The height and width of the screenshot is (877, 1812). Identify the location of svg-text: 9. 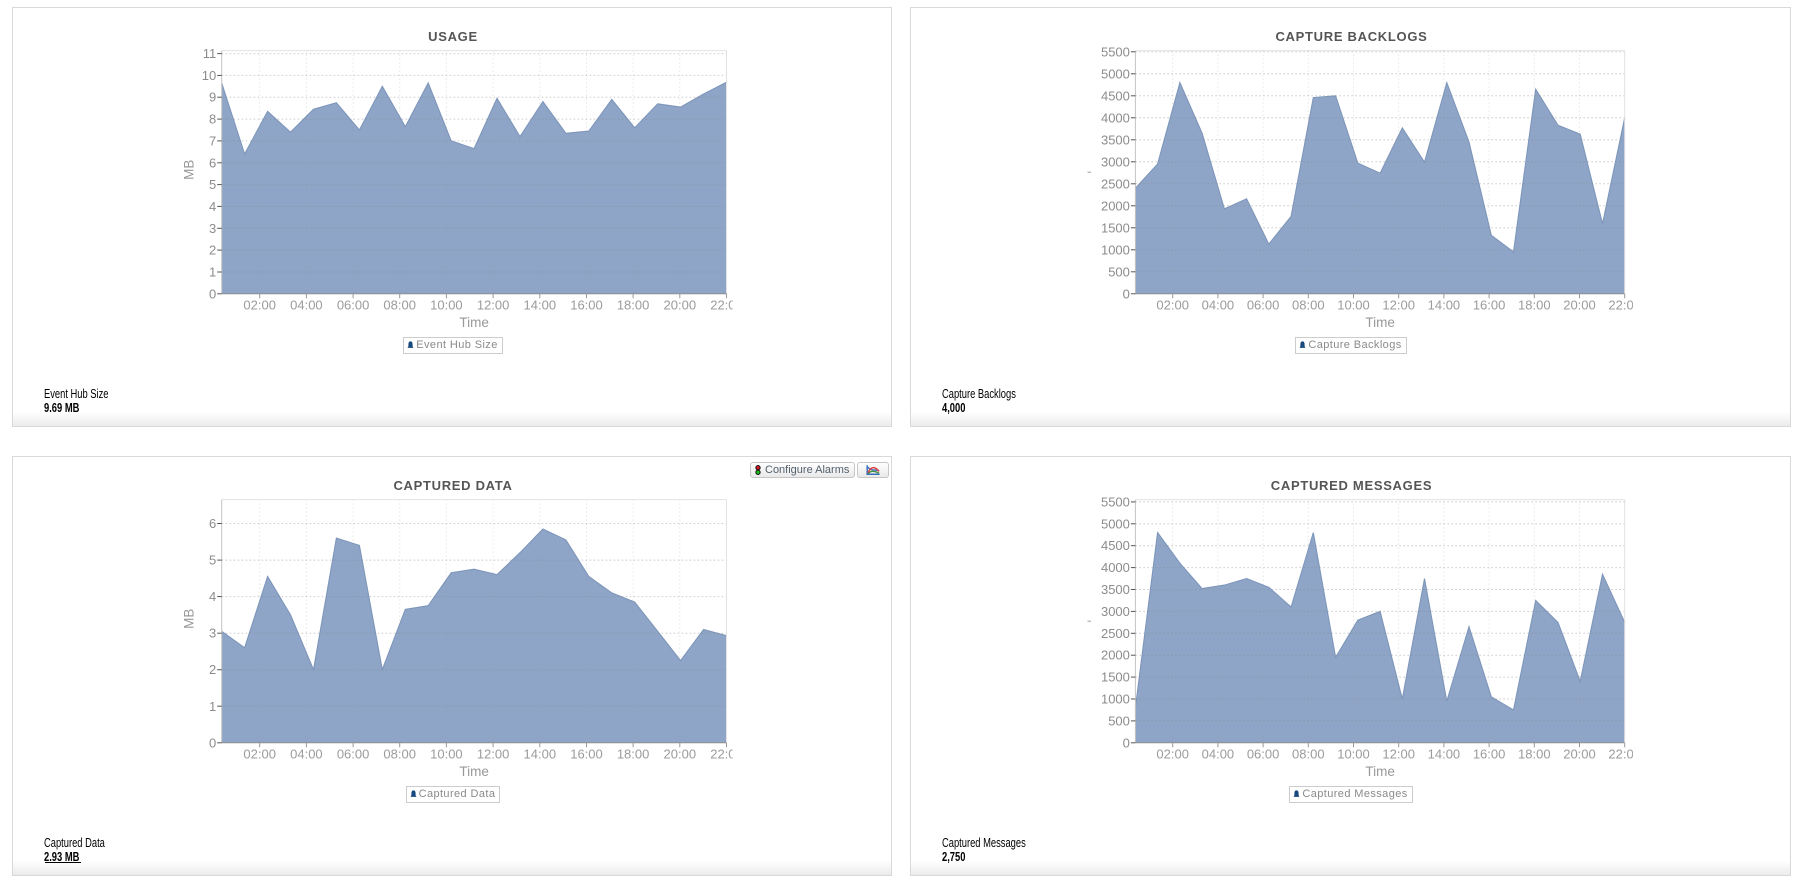
(212, 97).